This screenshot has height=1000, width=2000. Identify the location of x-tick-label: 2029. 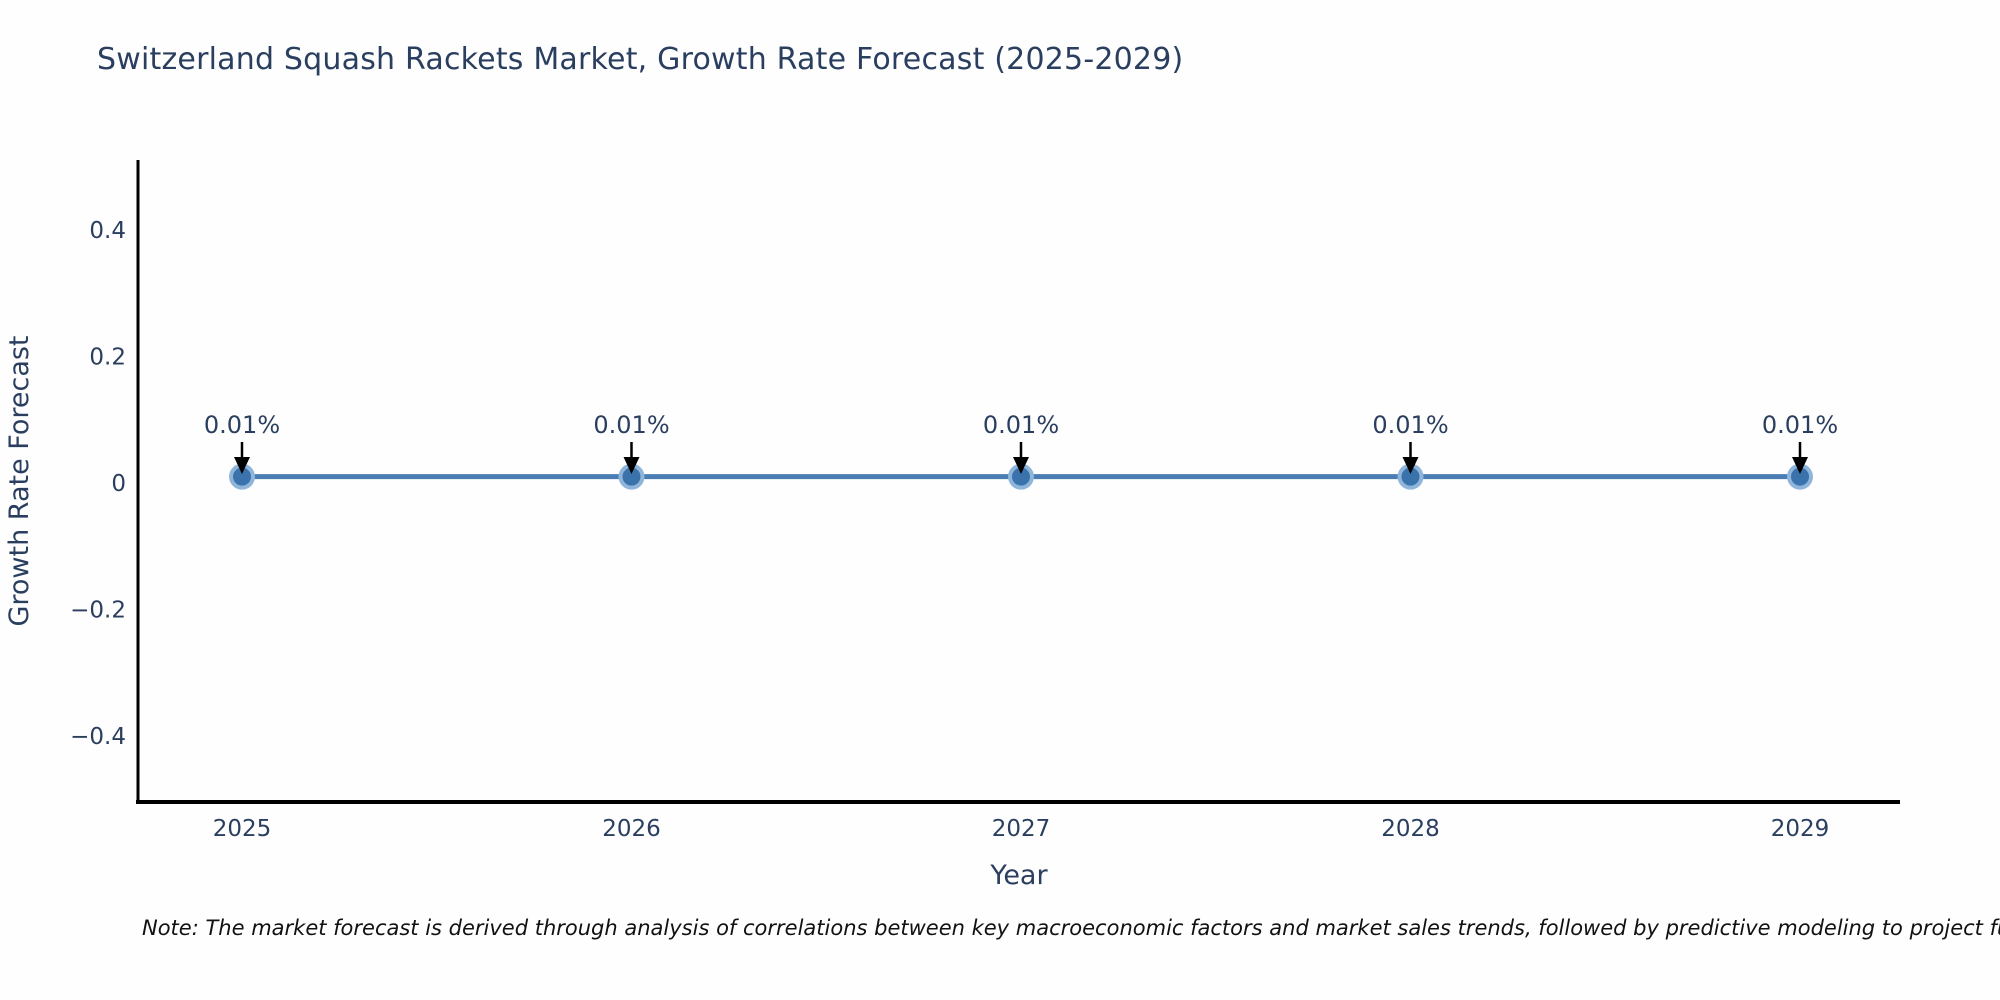
(1800, 829).